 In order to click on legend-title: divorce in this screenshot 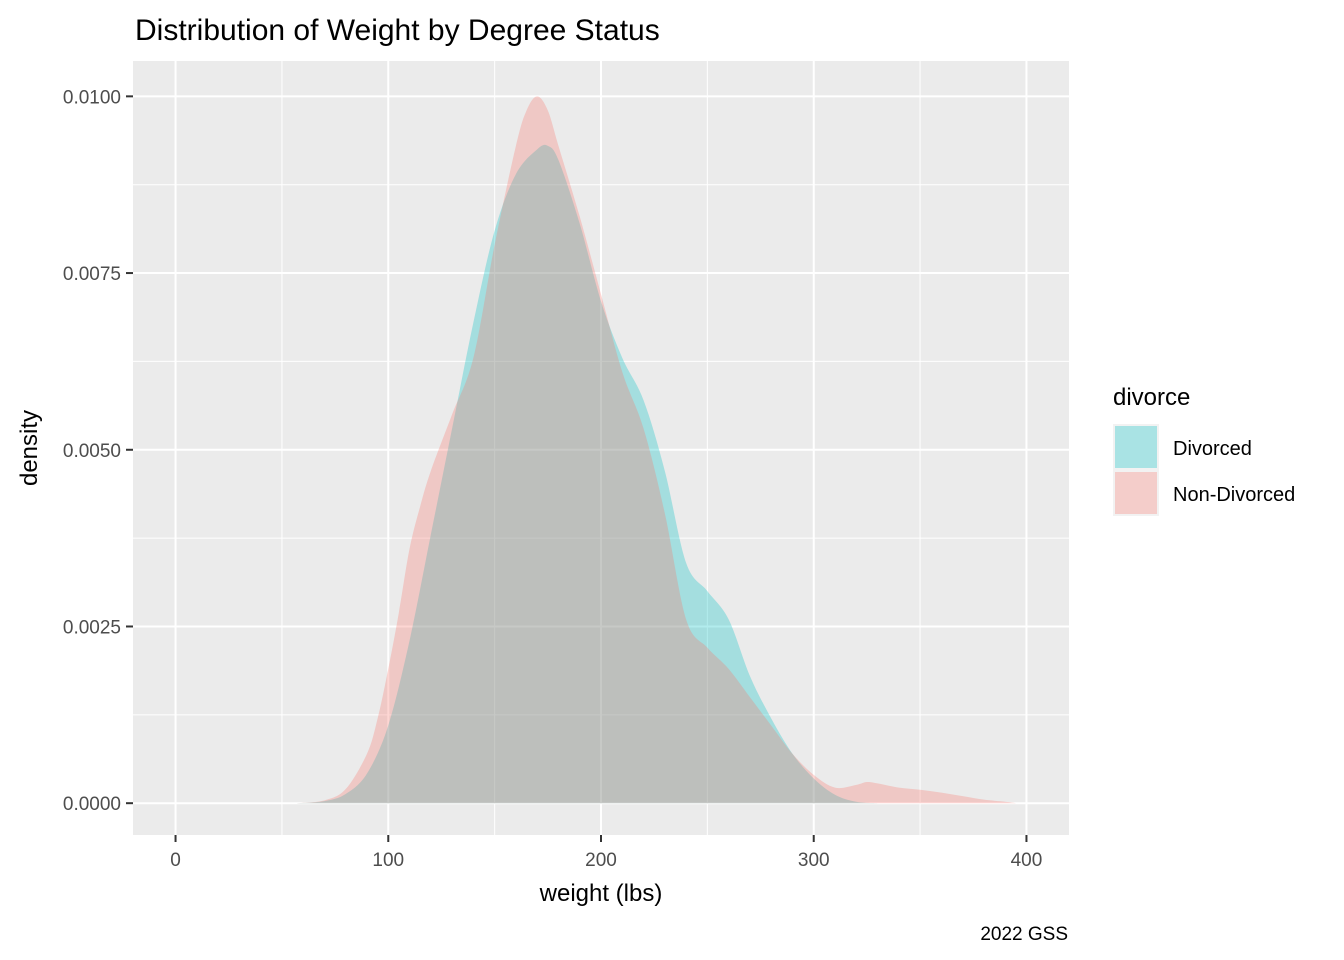, I will do `click(1151, 397)`.